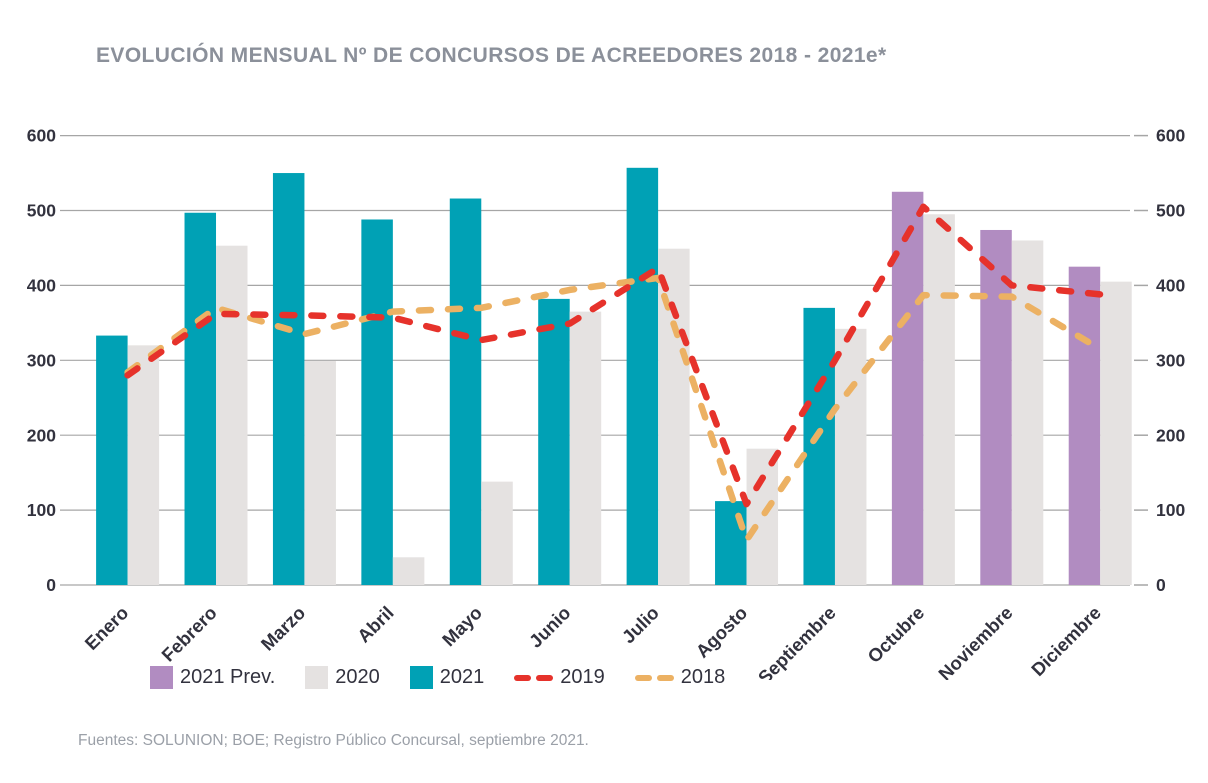 The height and width of the screenshot is (783, 1208). Describe the element at coordinates (317, 677) in the screenshot. I see `legend-swatch-2020-icon` at that location.